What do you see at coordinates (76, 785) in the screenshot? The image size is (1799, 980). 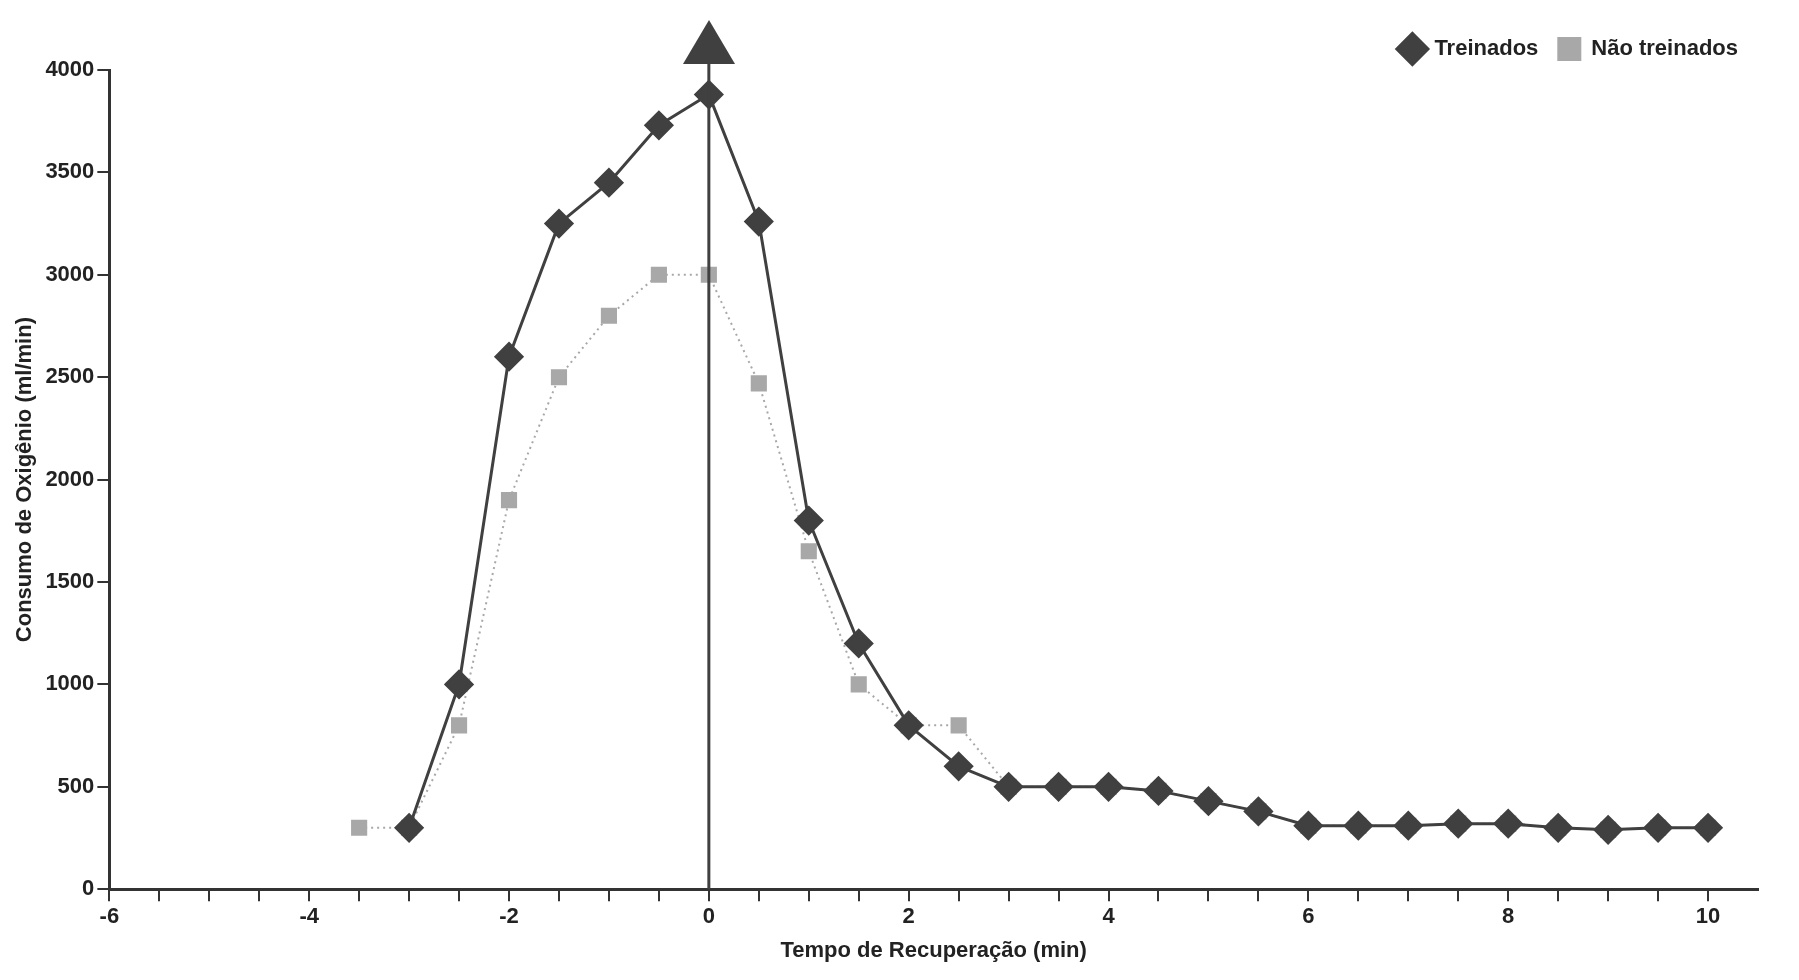 I see `y-tick-label: 500` at bounding box center [76, 785].